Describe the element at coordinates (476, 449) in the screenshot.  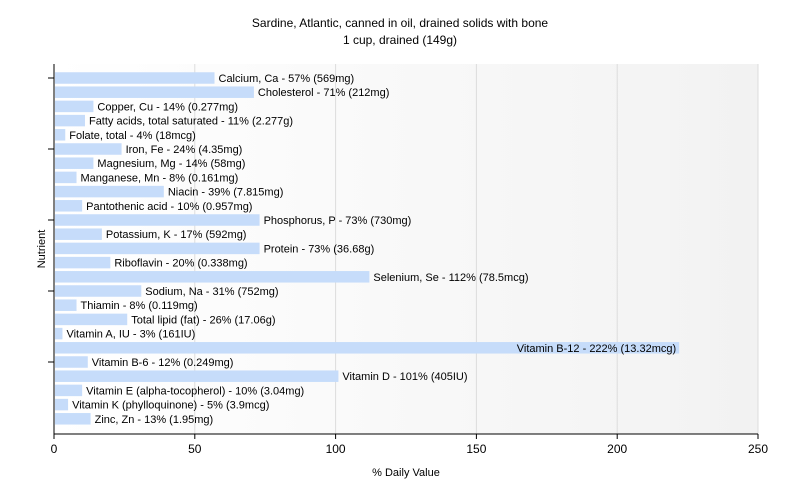
I see `x-tick-label: 150` at that location.